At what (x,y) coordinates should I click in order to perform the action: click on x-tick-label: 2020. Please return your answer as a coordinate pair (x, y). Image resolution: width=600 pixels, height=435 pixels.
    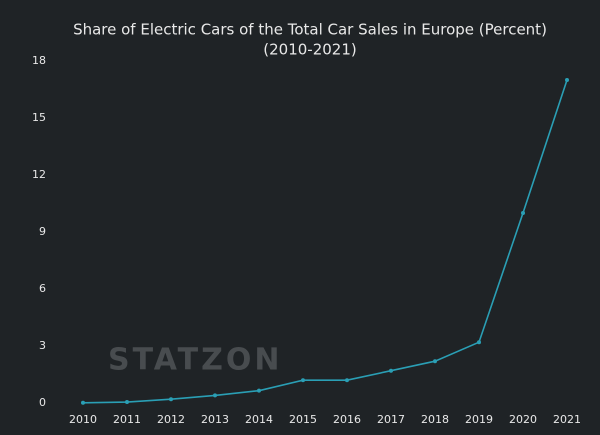
    Looking at the image, I should click on (523, 419).